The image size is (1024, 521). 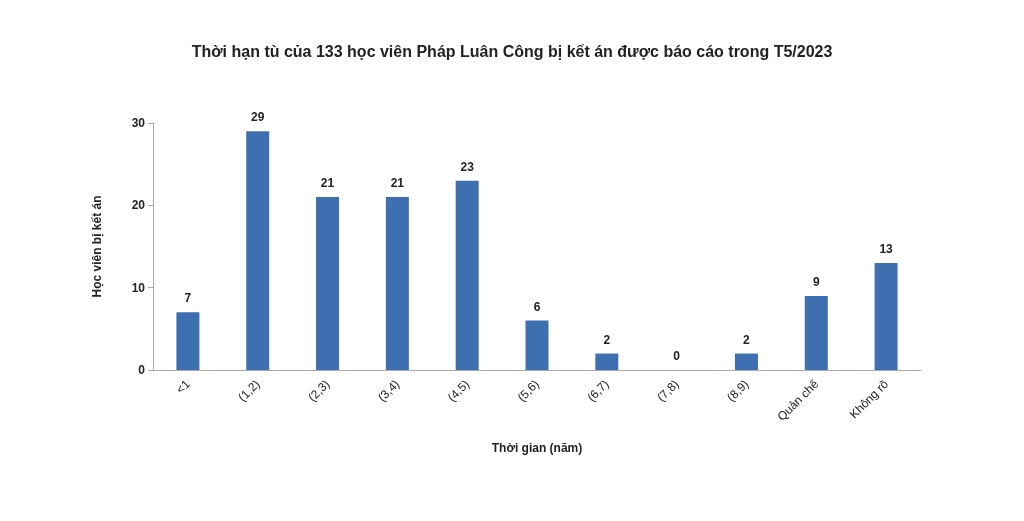 What do you see at coordinates (677, 356) in the screenshot?
I see `data-label: 0` at bounding box center [677, 356].